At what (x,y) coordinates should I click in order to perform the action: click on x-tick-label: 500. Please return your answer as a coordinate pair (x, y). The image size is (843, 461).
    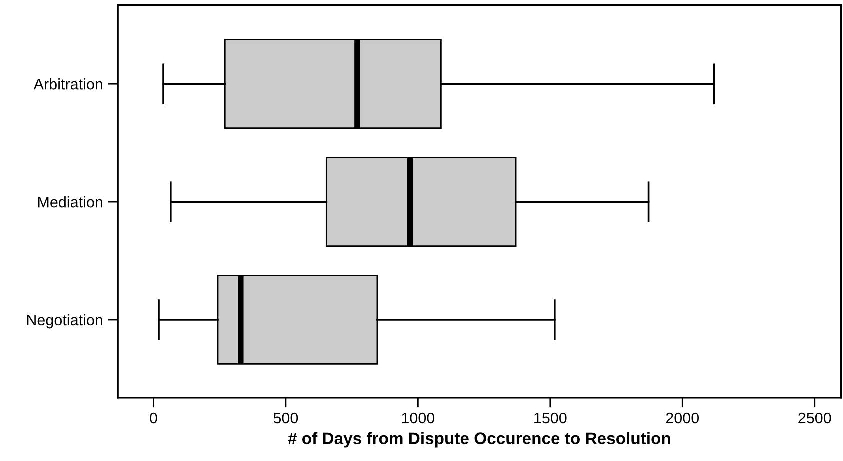
    Looking at the image, I should click on (286, 418).